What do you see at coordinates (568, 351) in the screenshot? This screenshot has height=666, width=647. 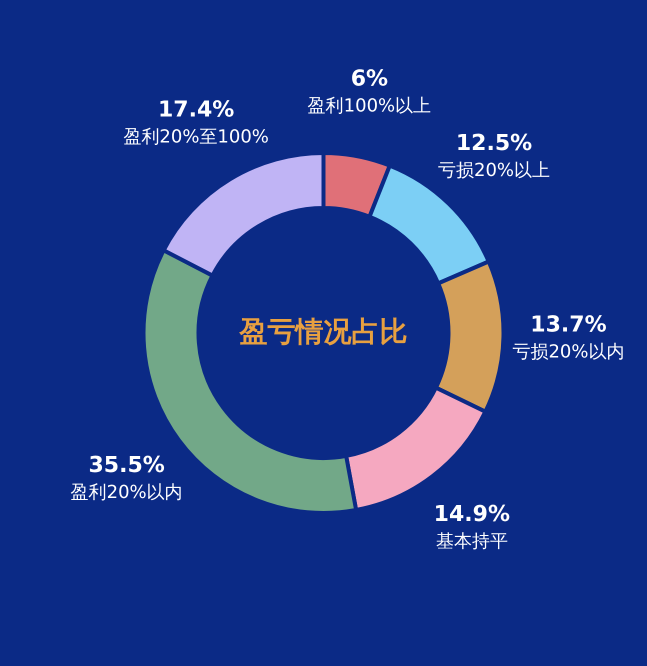 I see `slice-label: 亏损20%以内` at bounding box center [568, 351].